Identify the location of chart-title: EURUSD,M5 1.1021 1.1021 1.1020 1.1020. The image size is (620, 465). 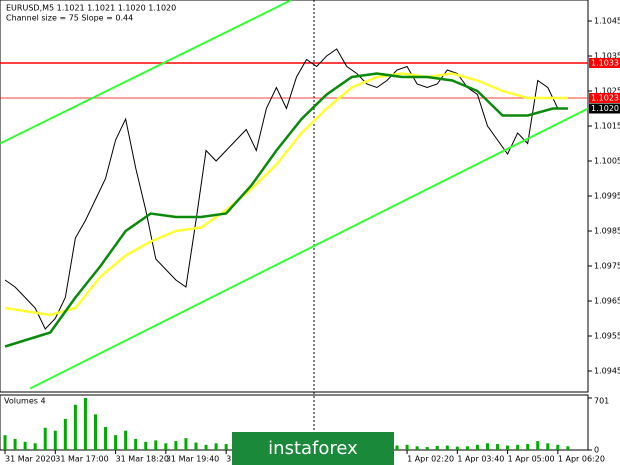
(91, 8).